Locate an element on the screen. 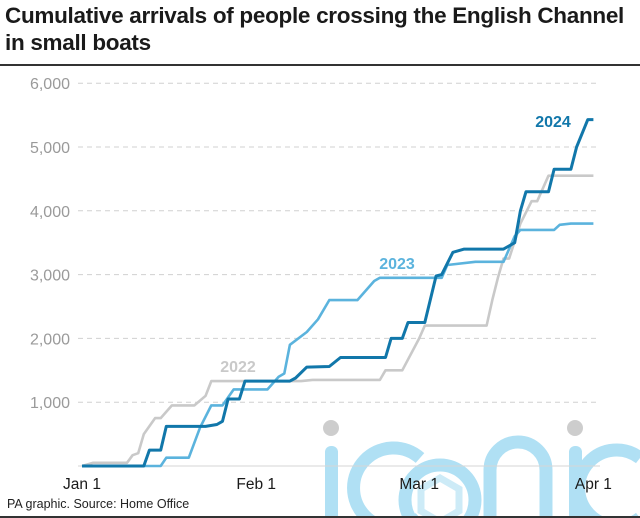 The height and width of the screenshot is (518, 640). series-label-2024: 2024 is located at coordinates (553, 122).